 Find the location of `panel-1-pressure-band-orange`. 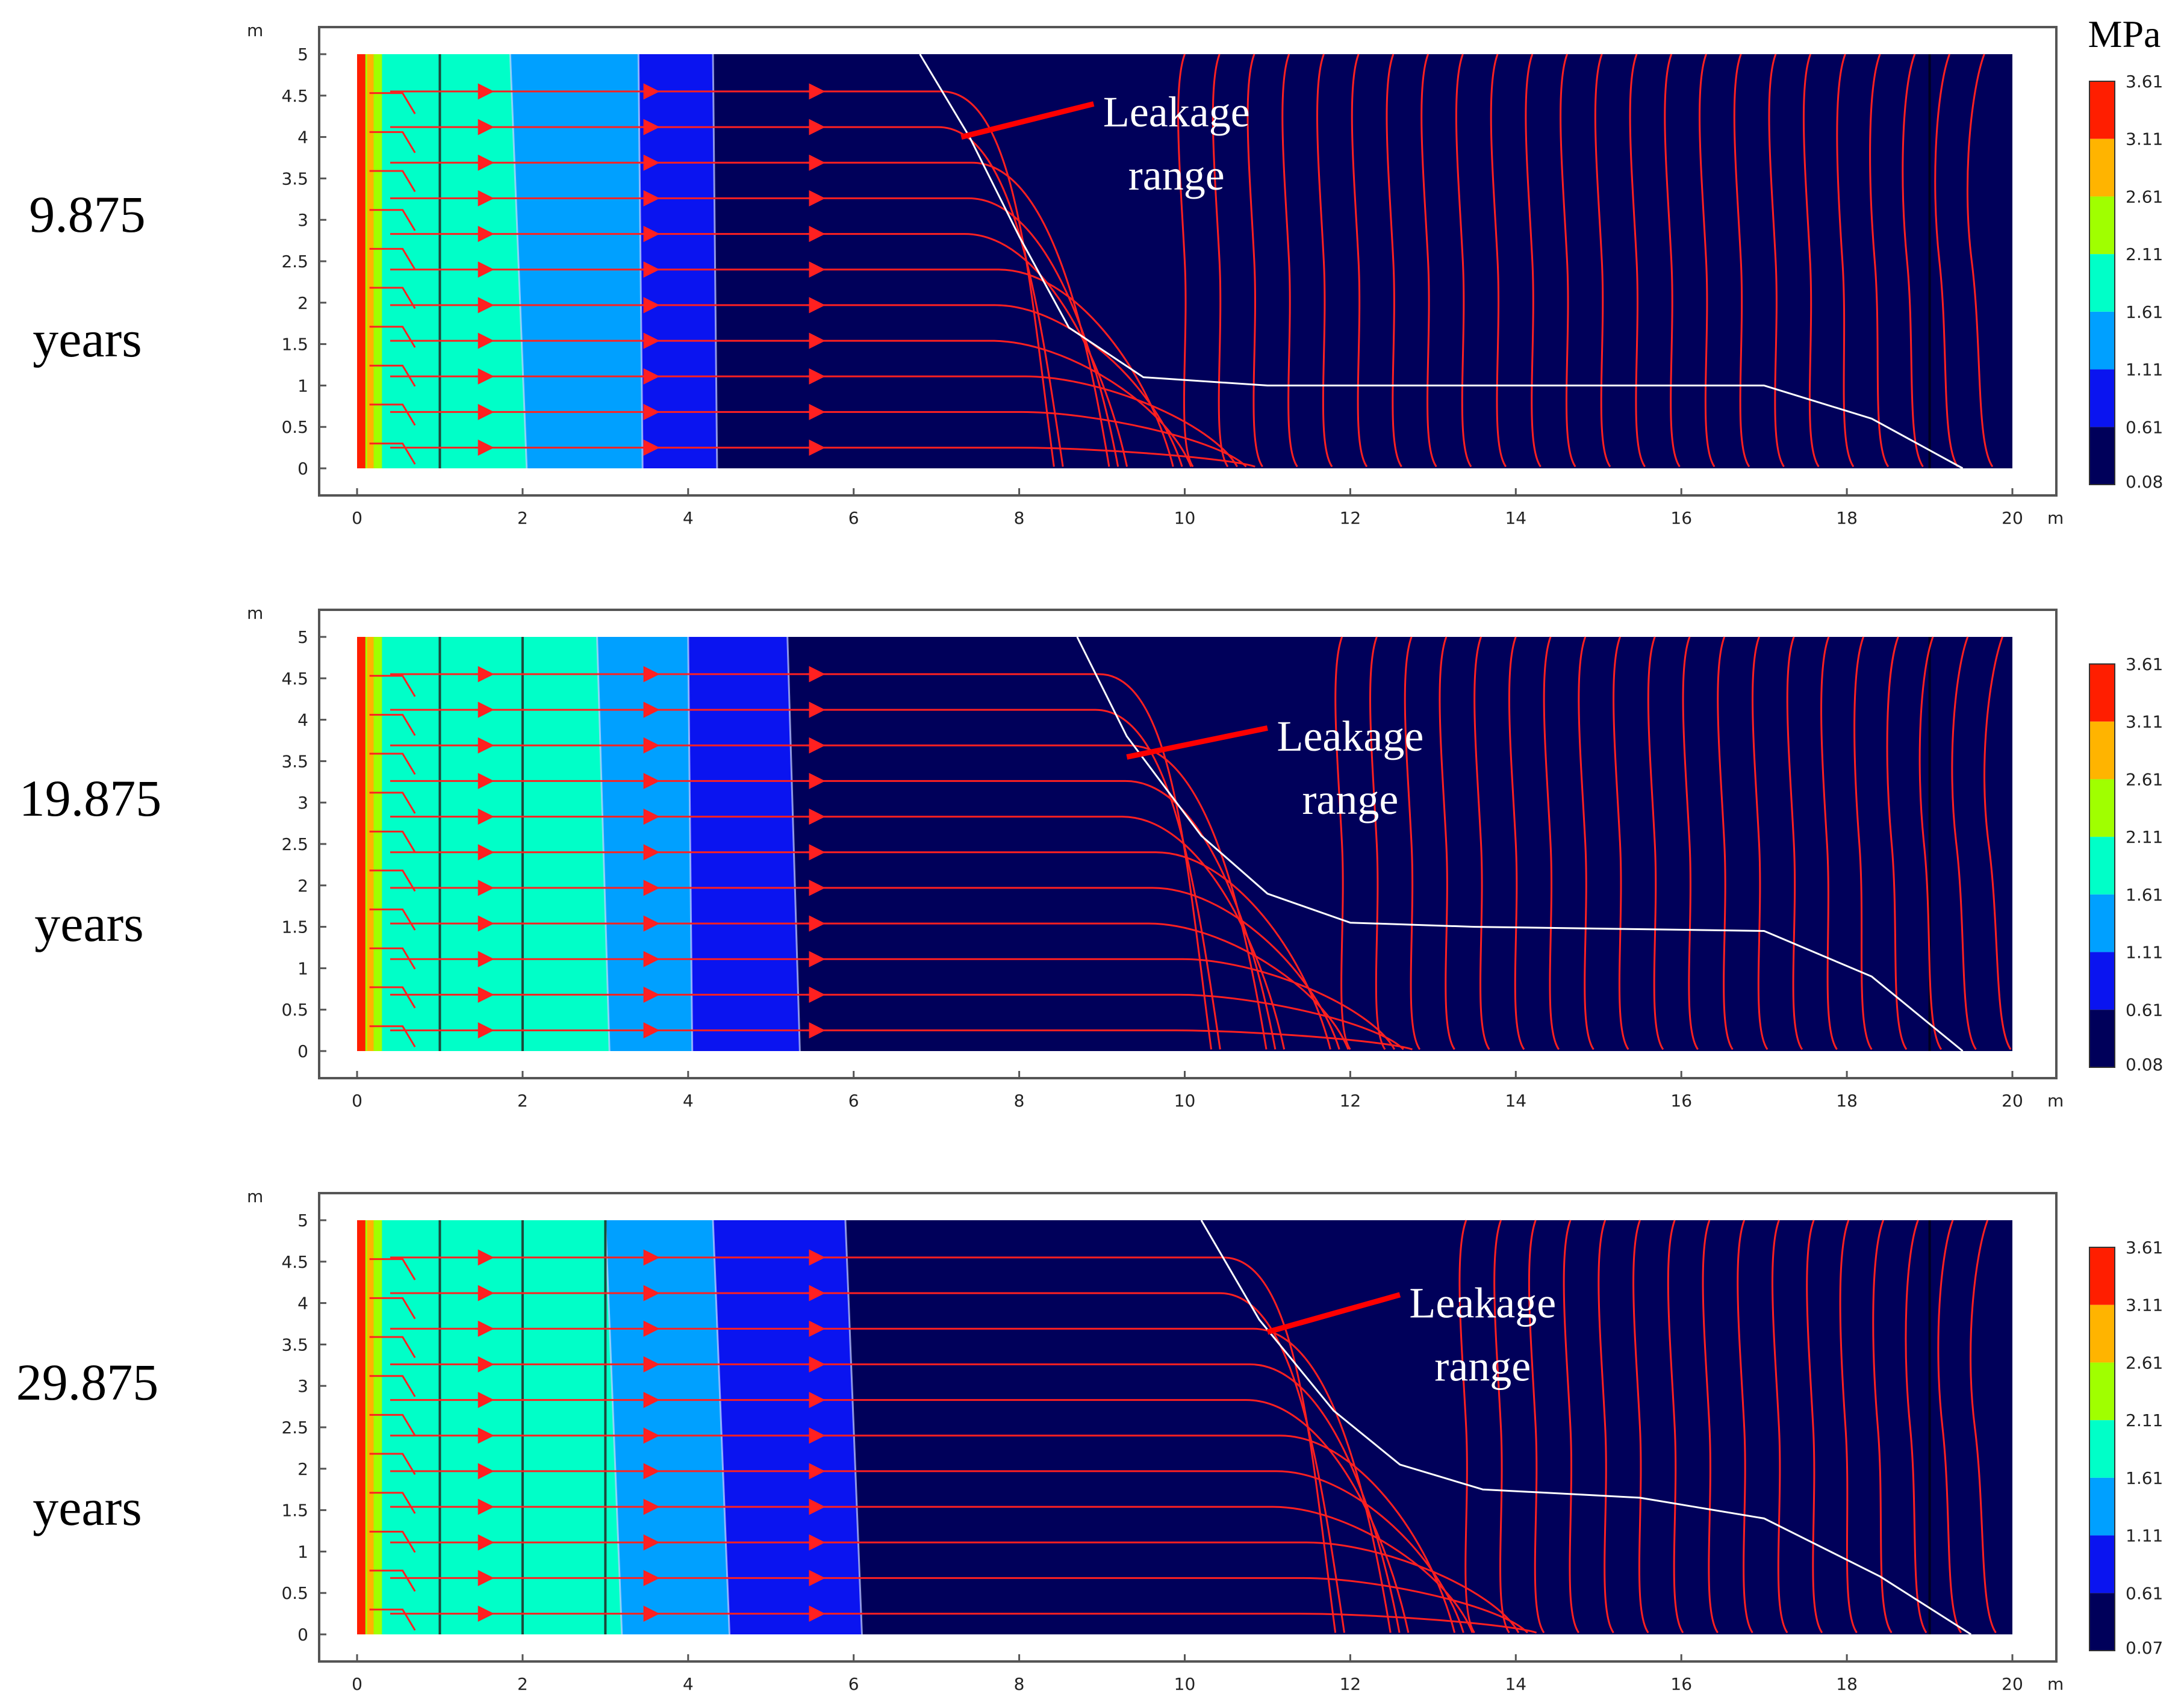

panel-1-pressure-band-orange is located at coordinates (371, 261).